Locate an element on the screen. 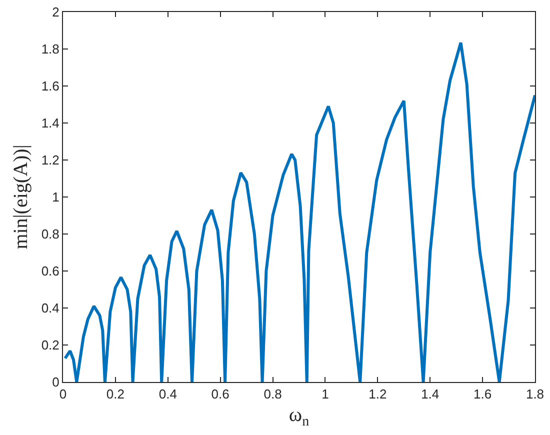 This screenshot has width=550, height=435. y-axis-title: min|(eig(A))| is located at coordinates (21, 197).